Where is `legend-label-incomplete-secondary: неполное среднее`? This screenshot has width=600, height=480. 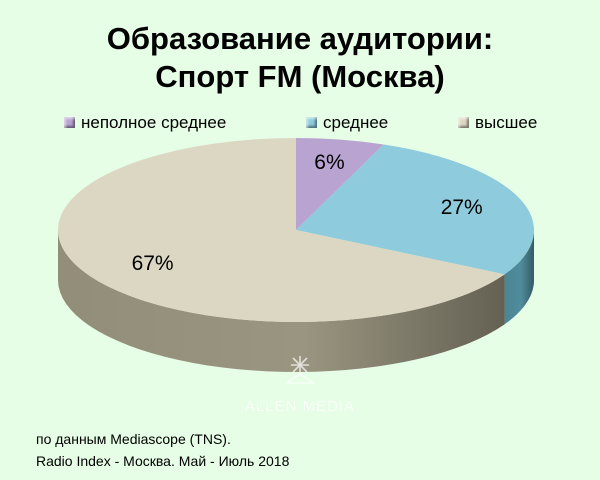
legend-label-incomplete-secondary: неполное среднее is located at coordinates (154, 122).